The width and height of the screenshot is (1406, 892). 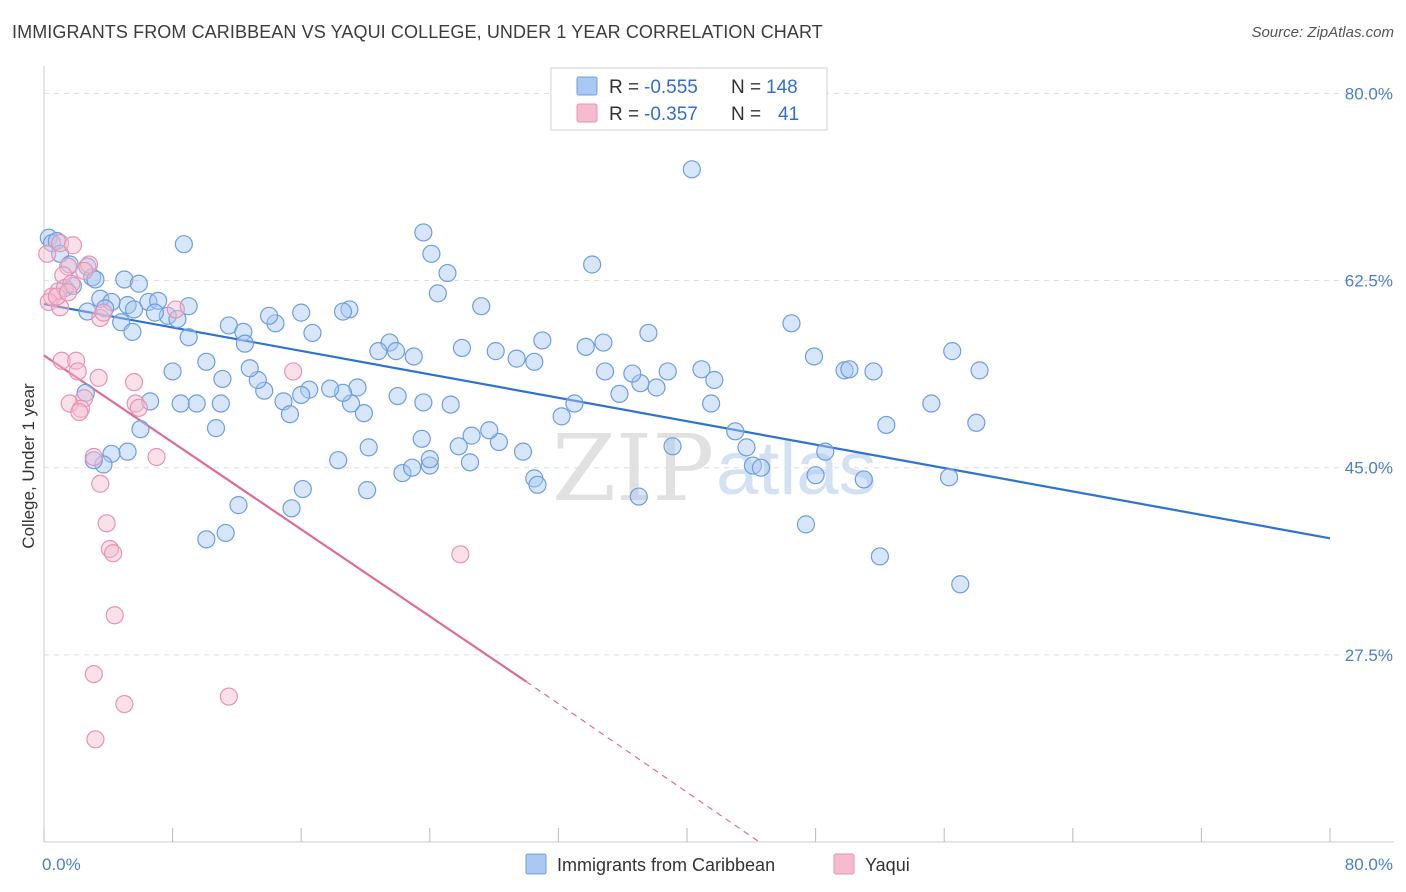 I want to click on legend-r-value-1: -0.555, so click(x=671, y=87).